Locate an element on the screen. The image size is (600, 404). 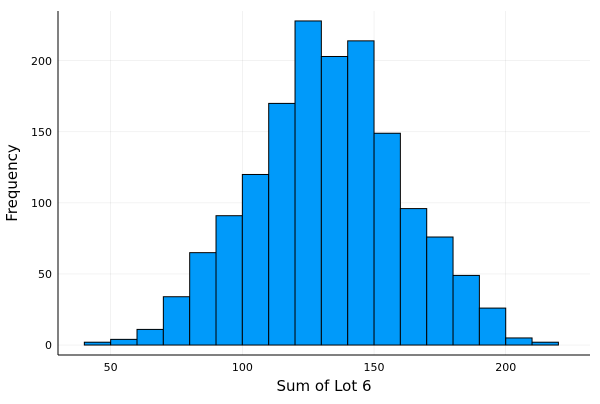
y-tick-label: 50 is located at coordinates (45, 274).